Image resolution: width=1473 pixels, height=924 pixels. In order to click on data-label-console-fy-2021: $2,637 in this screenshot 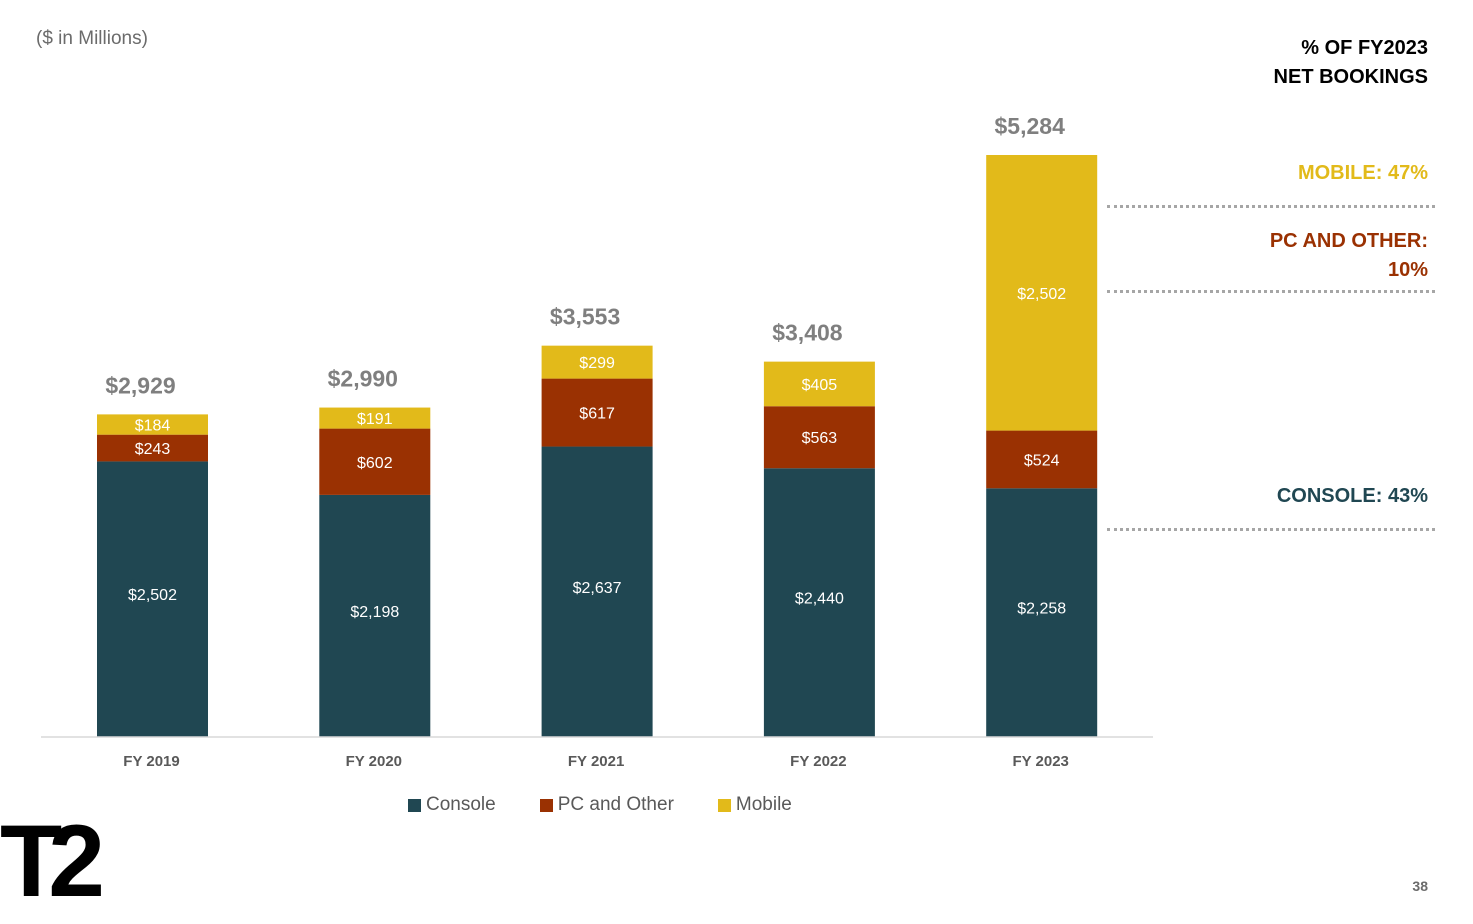, I will do `click(597, 588)`.